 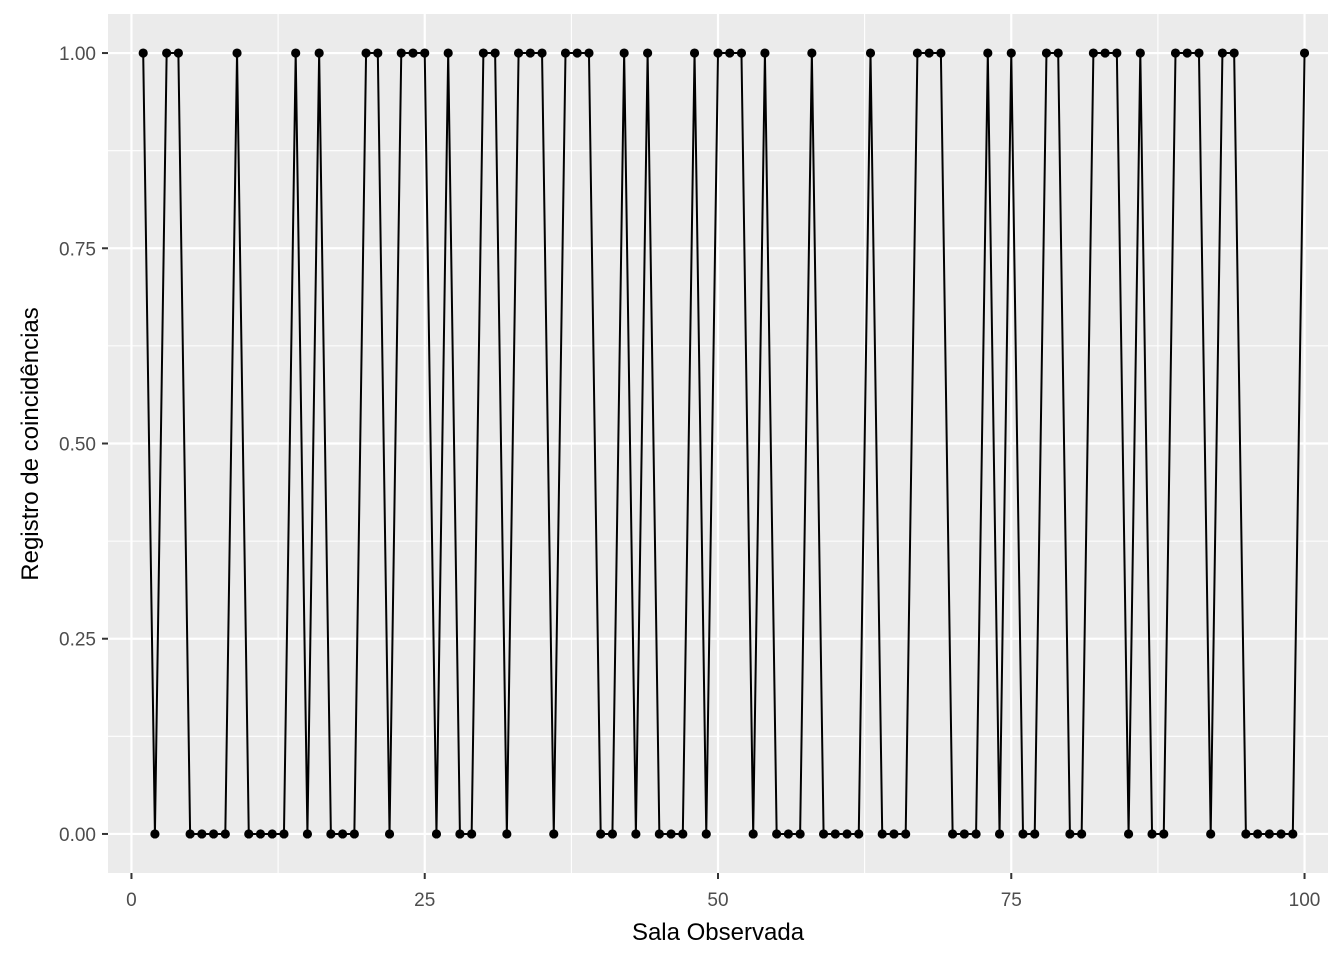 What do you see at coordinates (717, 900) in the screenshot?
I see `x-tick-label: 50` at bounding box center [717, 900].